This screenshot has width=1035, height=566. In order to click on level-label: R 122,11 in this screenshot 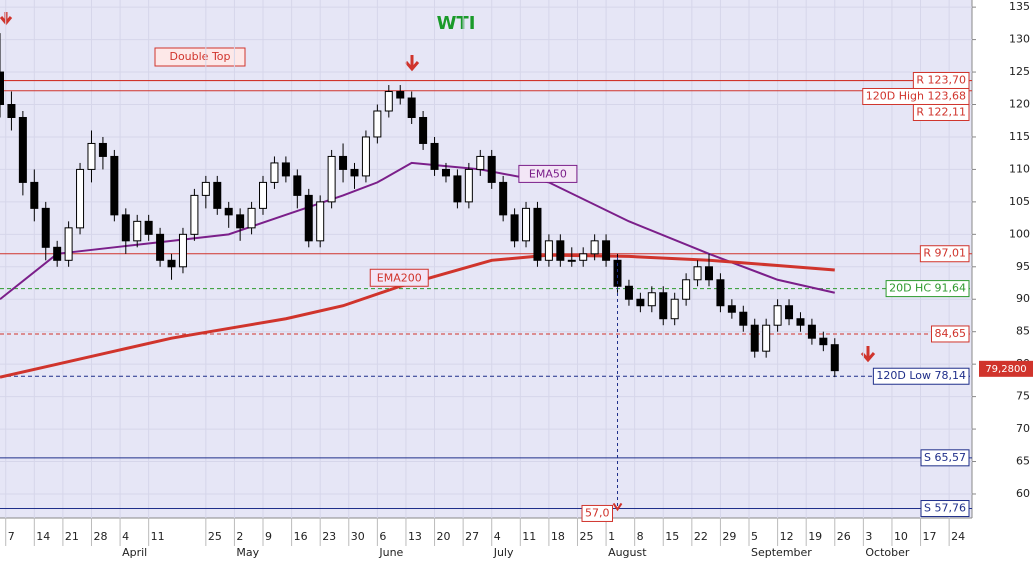, I will do `click(941, 111)`.